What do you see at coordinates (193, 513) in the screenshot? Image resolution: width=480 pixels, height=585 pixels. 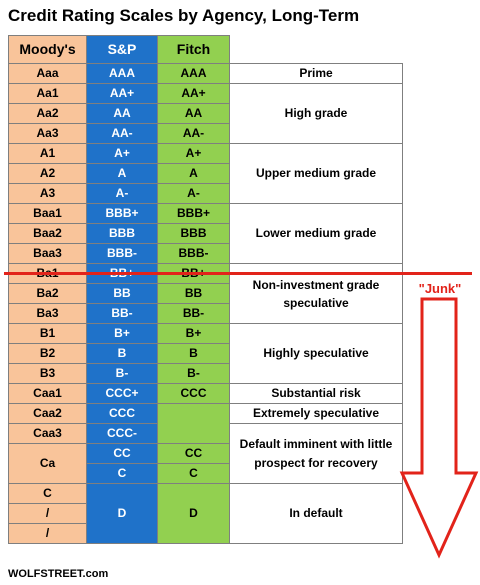 I see `fitch-rating: D` at bounding box center [193, 513].